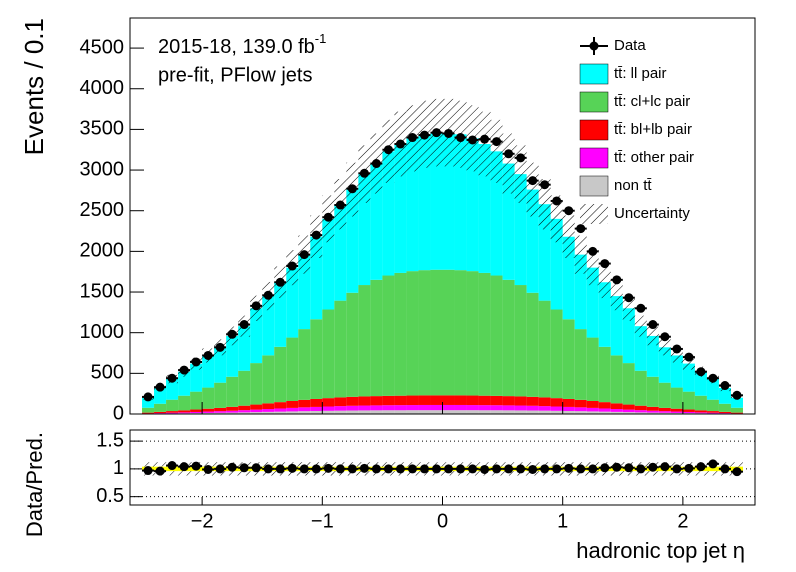 This screenshot has height=572, width=796. Describe the element at coordinates (102, 210) in the screenshot. I see `y-tick-label: 2500` at that location.